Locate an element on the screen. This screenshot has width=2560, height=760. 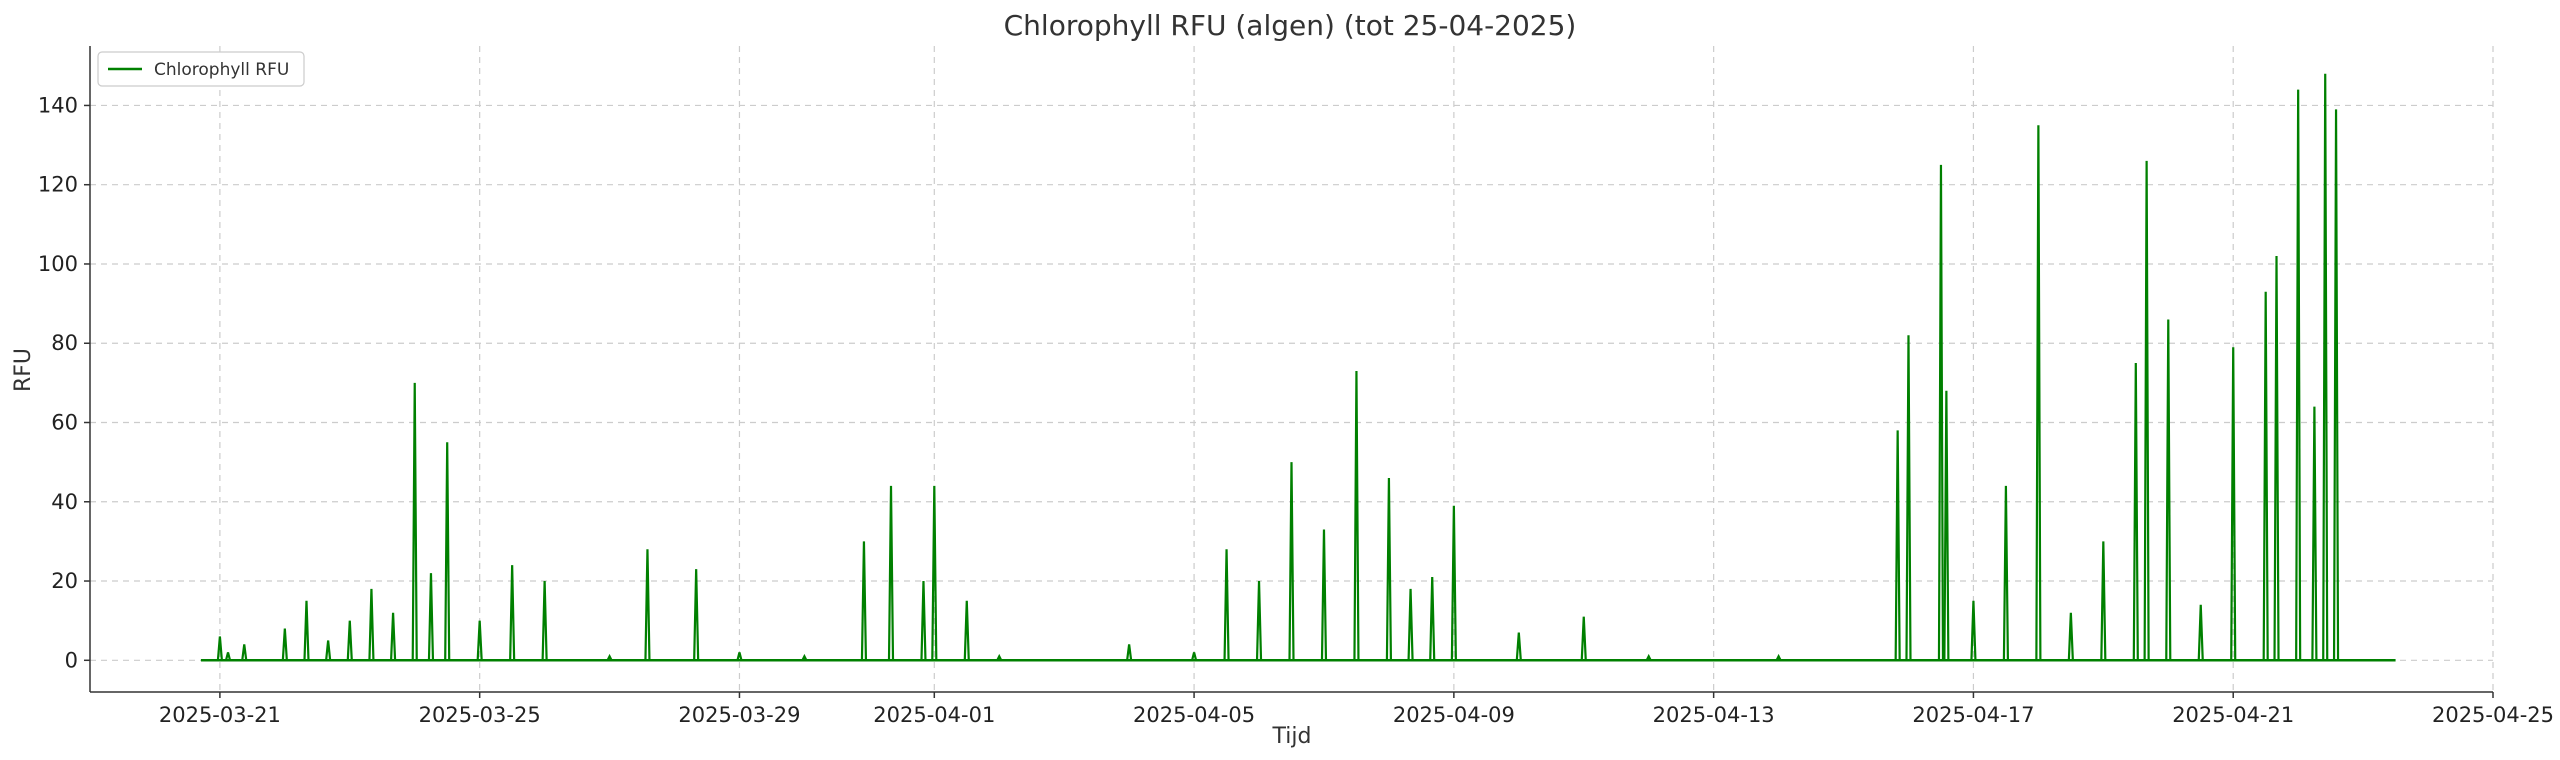
chart-title: Chlorophyll RFU (algen) (tot 25-04-2025) is located at coordinates (1290, 25).